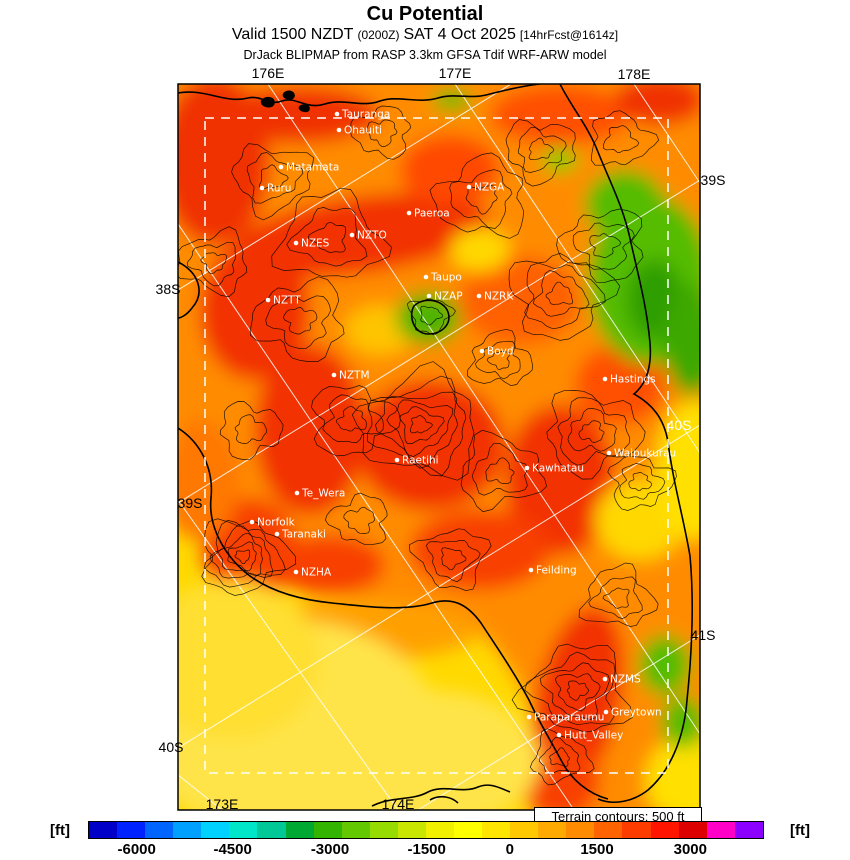 The width and height of the screenshot is (850, 860). Describe the element at coordinates (222, 804) in the screenshot. I see `lon-label-bottom: 173E` at that location.